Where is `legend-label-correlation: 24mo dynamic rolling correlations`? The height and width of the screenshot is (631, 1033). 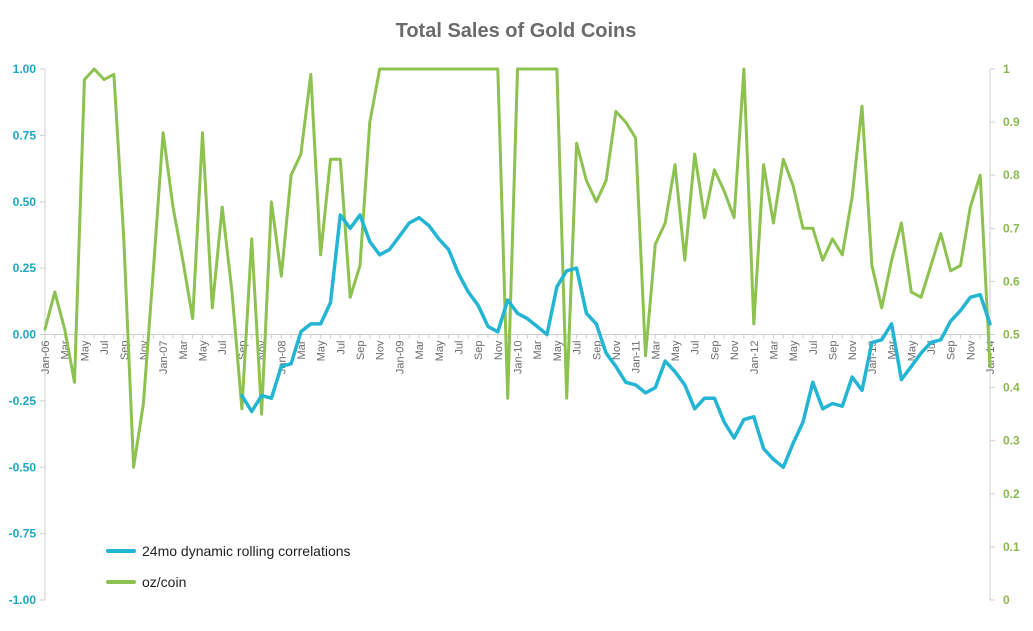 legend-label-correlation: 24mo dynamic rolling correlations is located at coordinates (246, 551).